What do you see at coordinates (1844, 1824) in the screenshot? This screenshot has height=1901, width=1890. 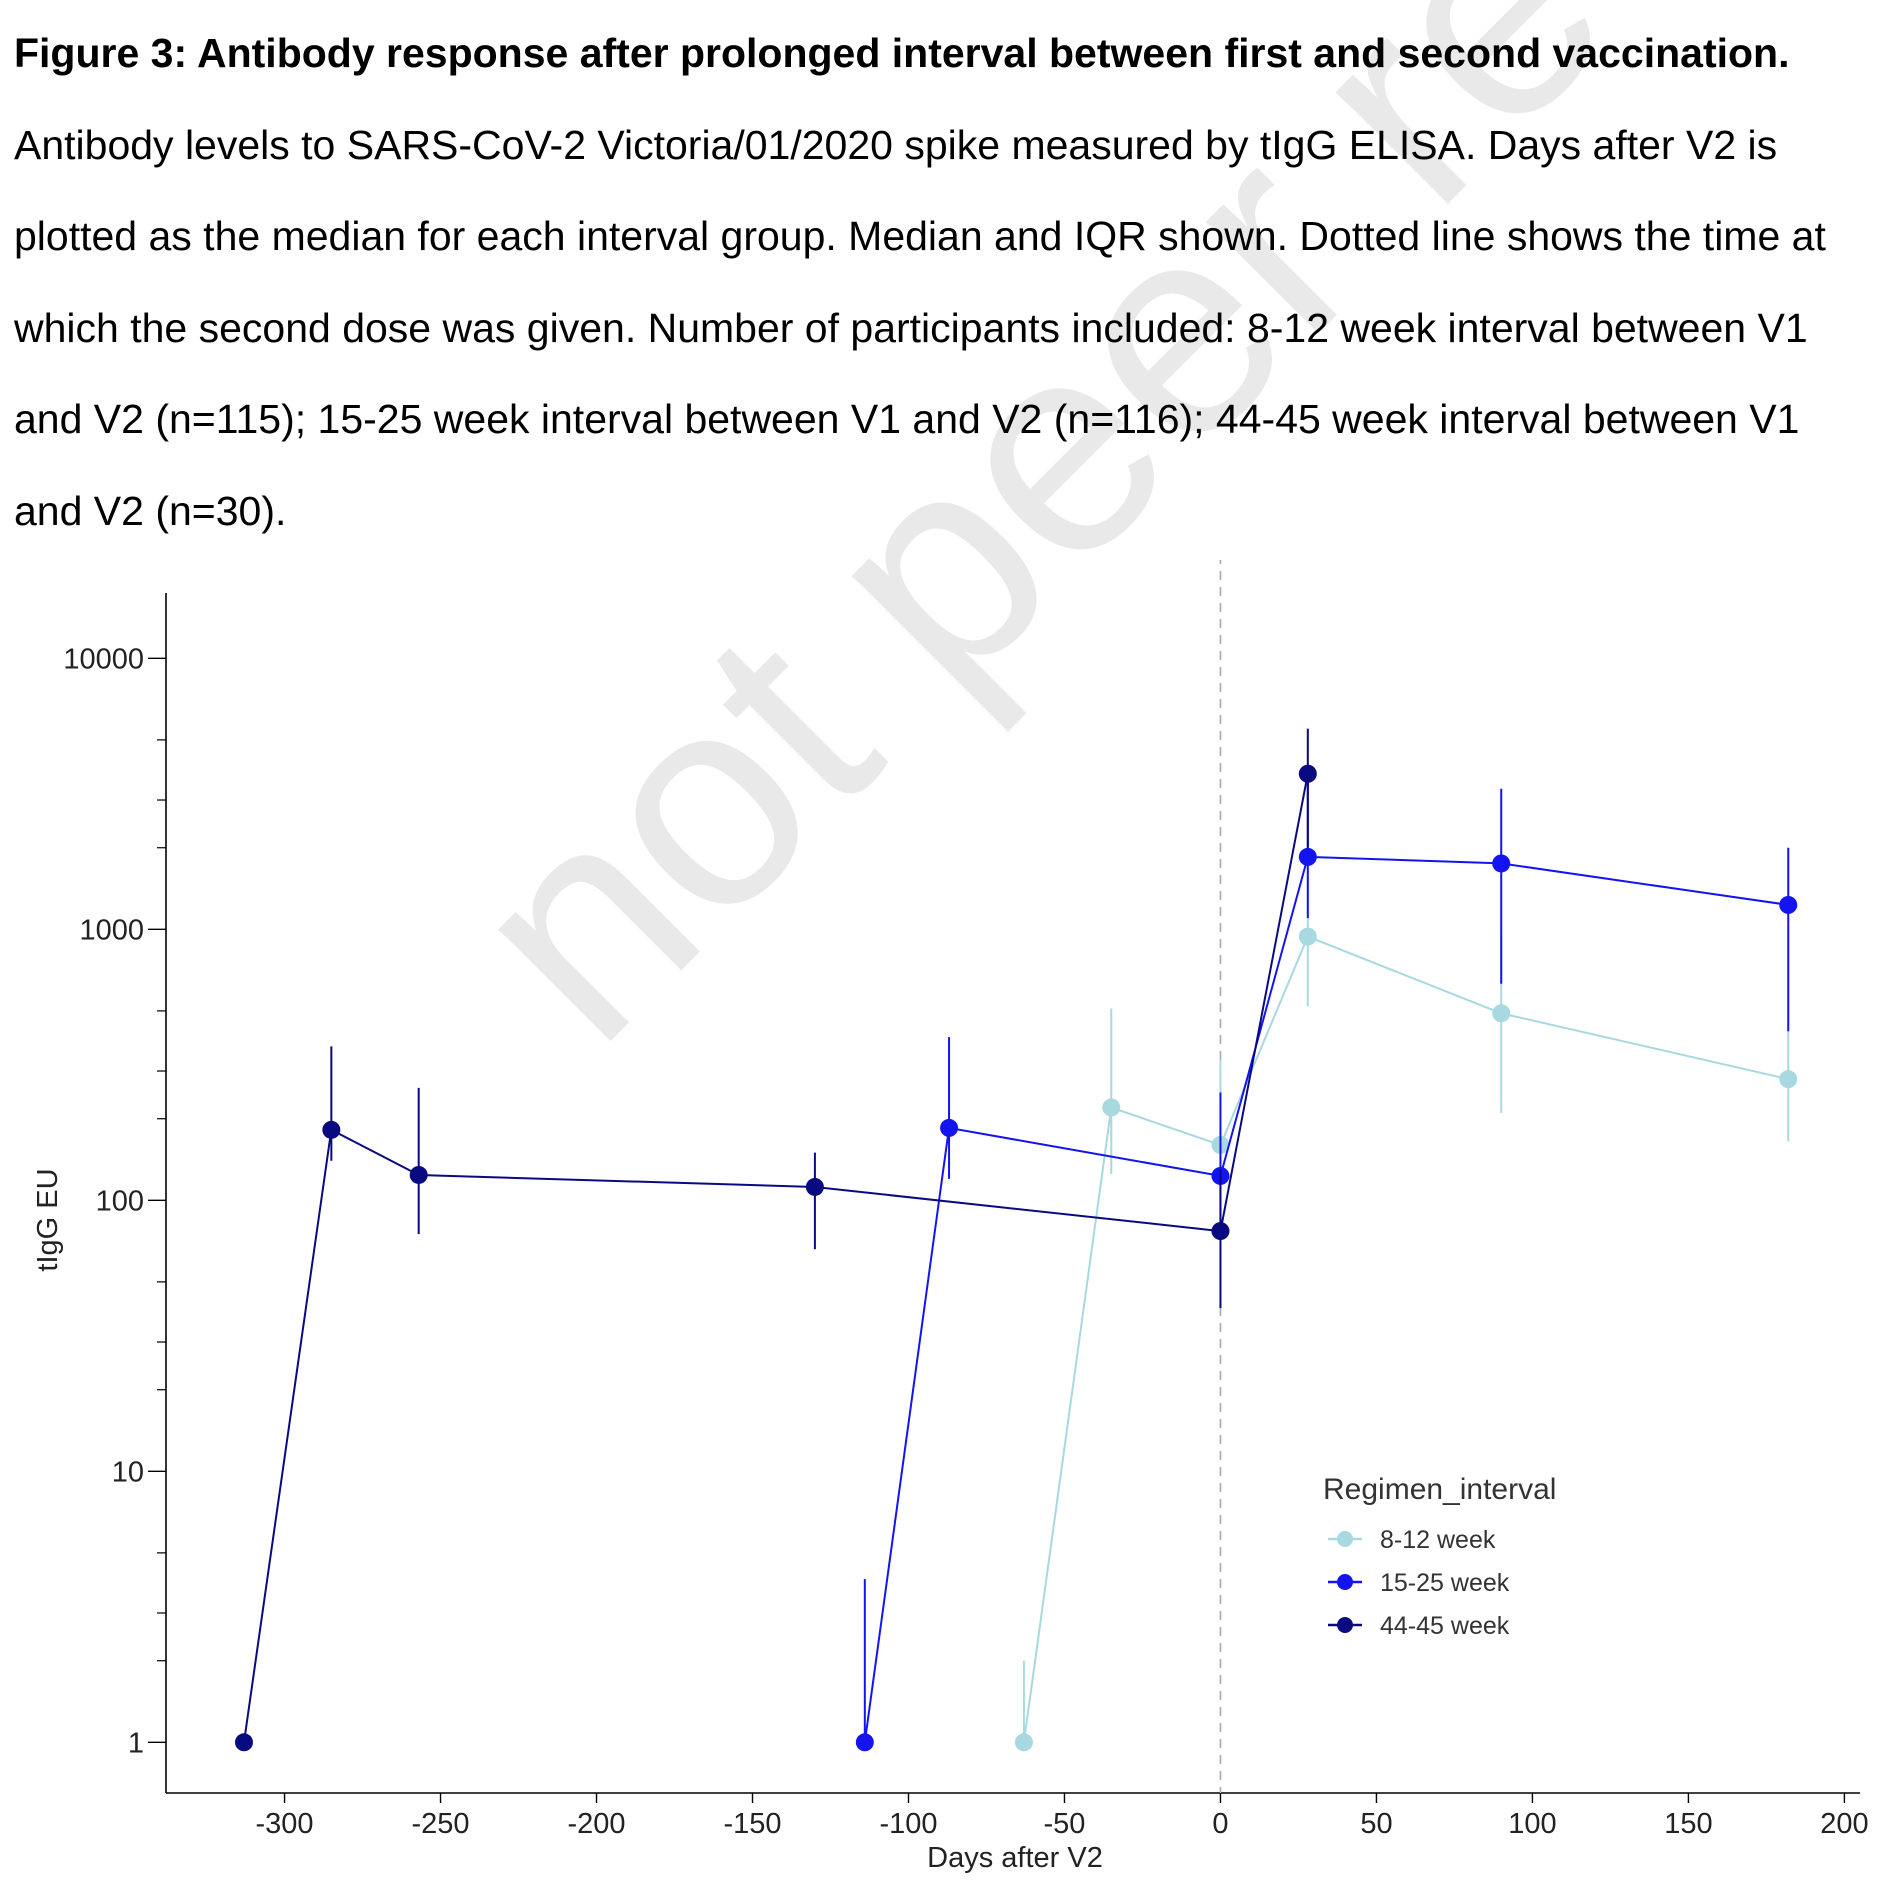 I see `x-tick-label: 200` at bounding box center [1844, 1824].